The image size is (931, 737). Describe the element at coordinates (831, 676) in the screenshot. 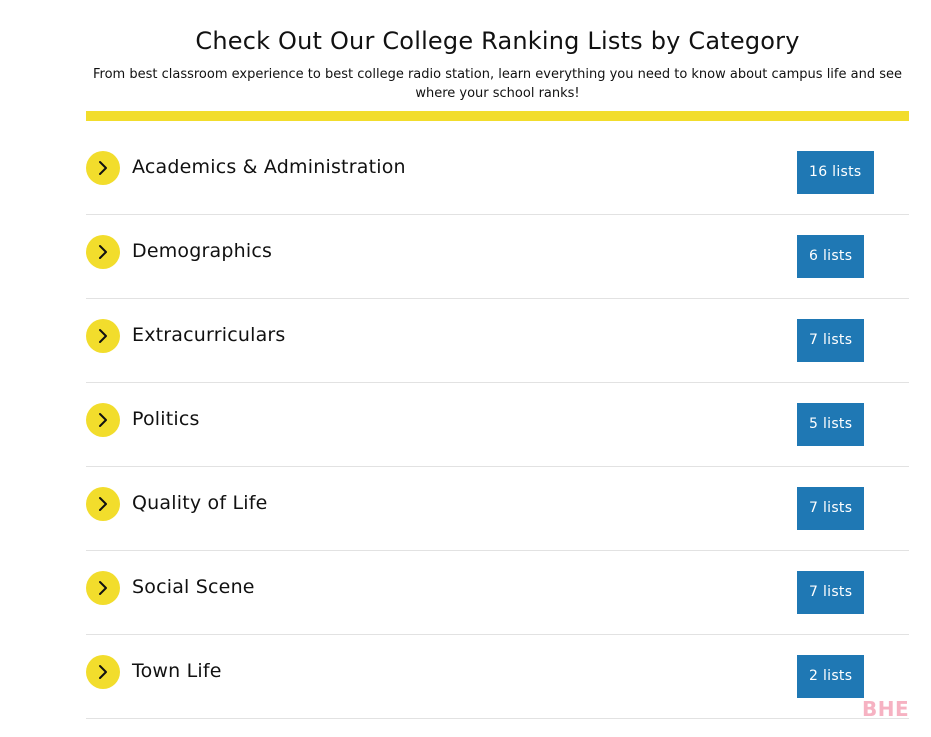

I see `list-count-badge: 2 lists` at that location.